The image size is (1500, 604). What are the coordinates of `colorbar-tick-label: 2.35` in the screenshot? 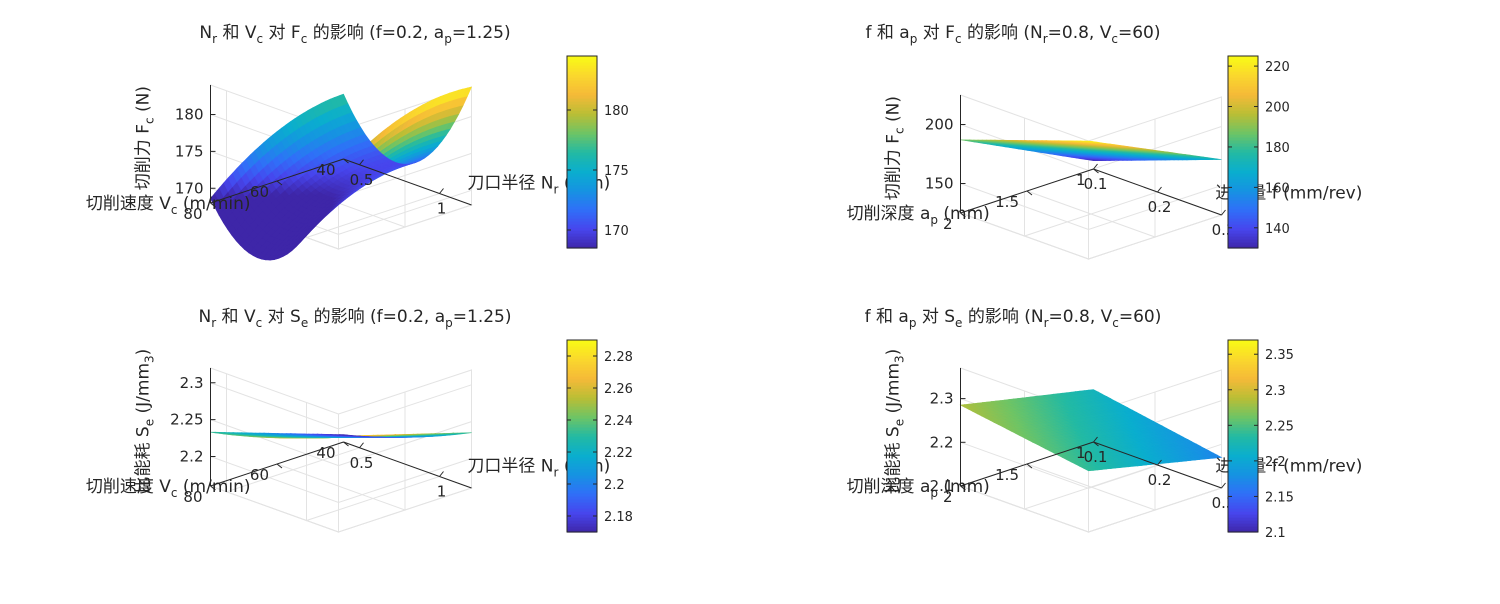 It's located at (1279, 355).